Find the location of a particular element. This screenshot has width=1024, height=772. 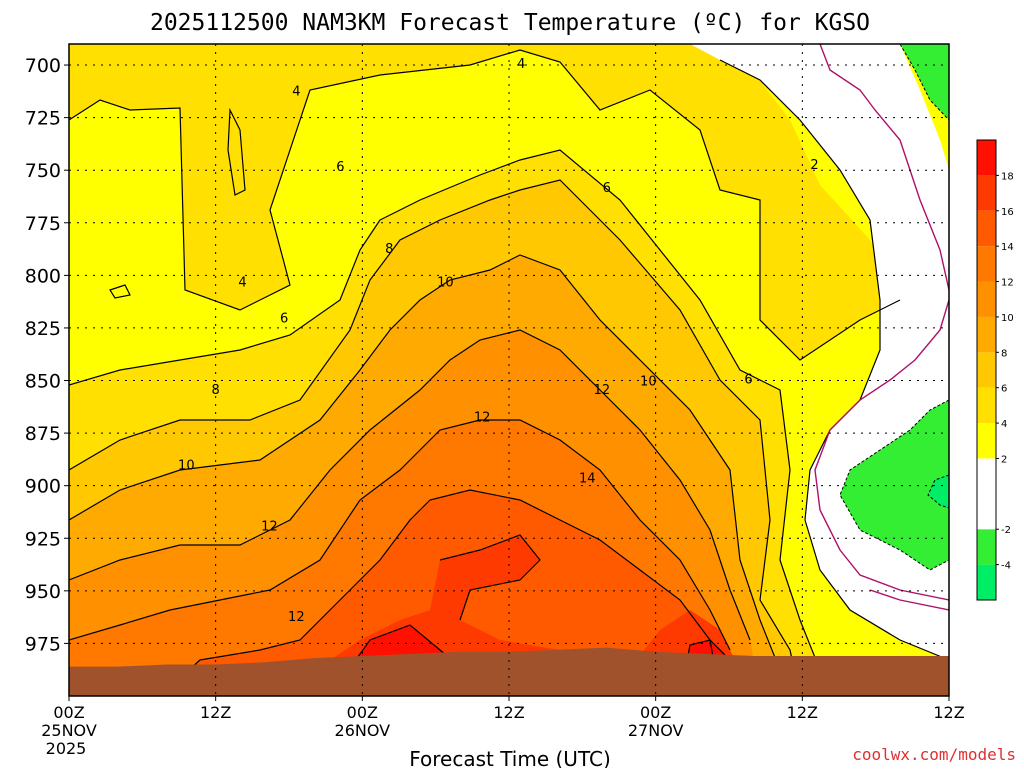

contour-label: 2 is located at coordinates (814, 165).